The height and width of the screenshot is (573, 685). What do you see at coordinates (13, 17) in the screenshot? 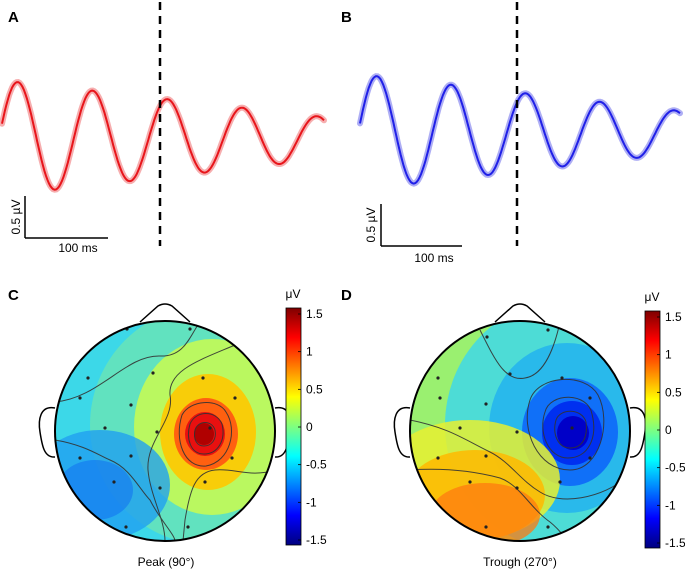
I see `panel-label-a: A` at bounding box center [13, 17].